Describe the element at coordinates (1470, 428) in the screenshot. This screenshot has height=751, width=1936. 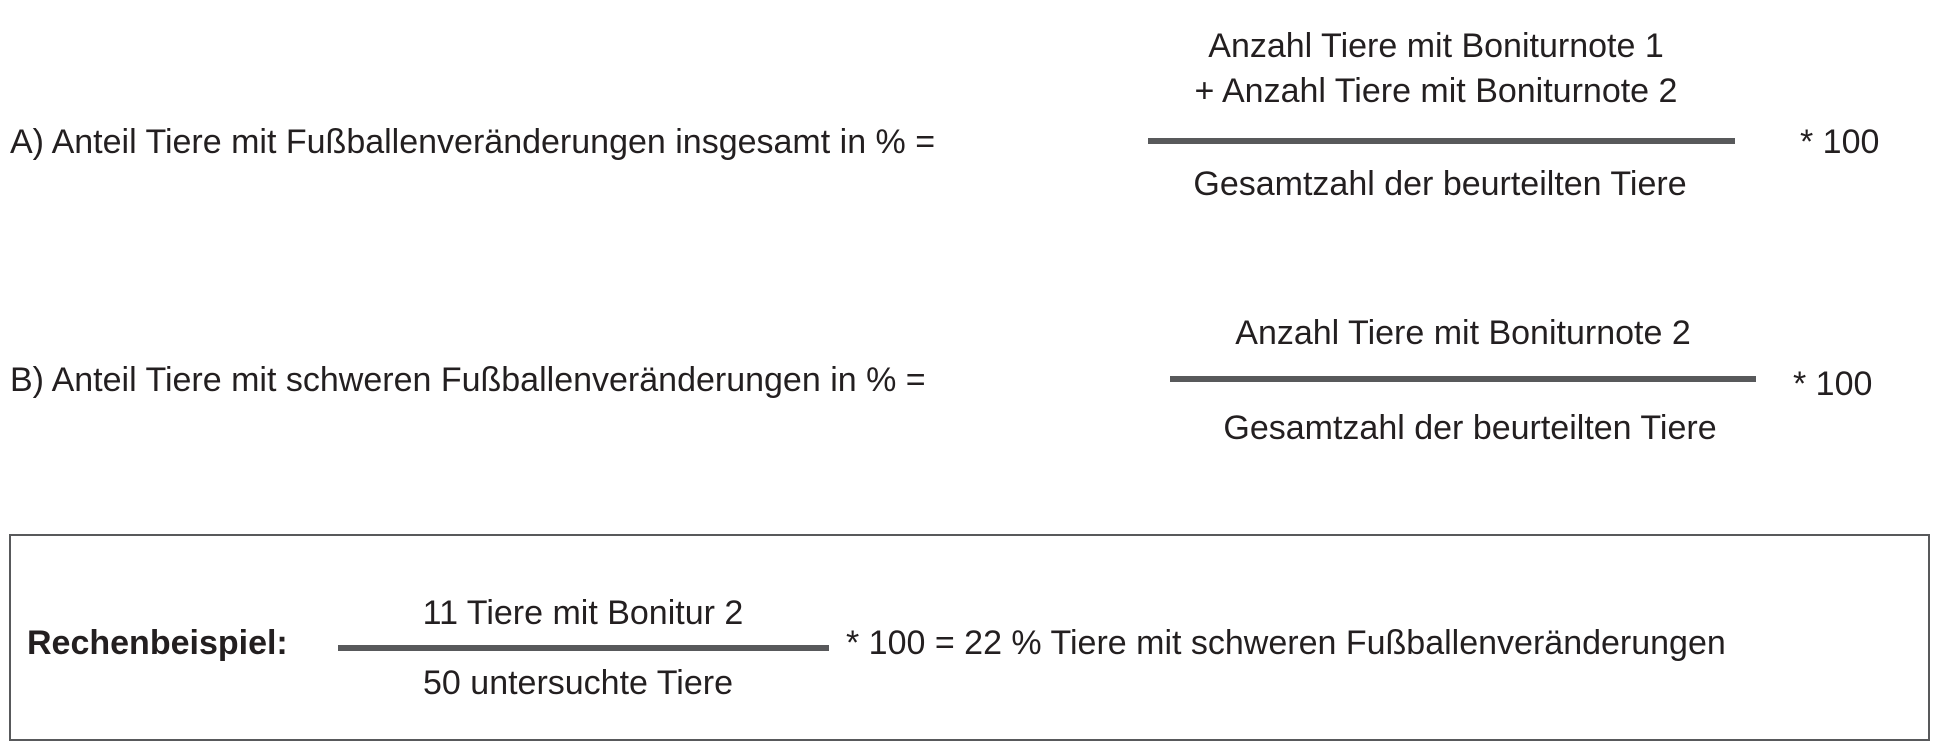
I see `formula-b-denominator: Gesamtzahl der beurteilten Tiere` at that location.